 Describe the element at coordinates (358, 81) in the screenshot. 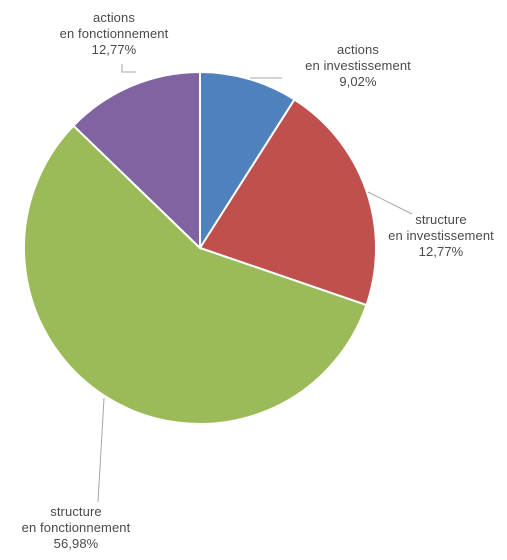

I see `slice-percent-label: 9,02%` at that location.